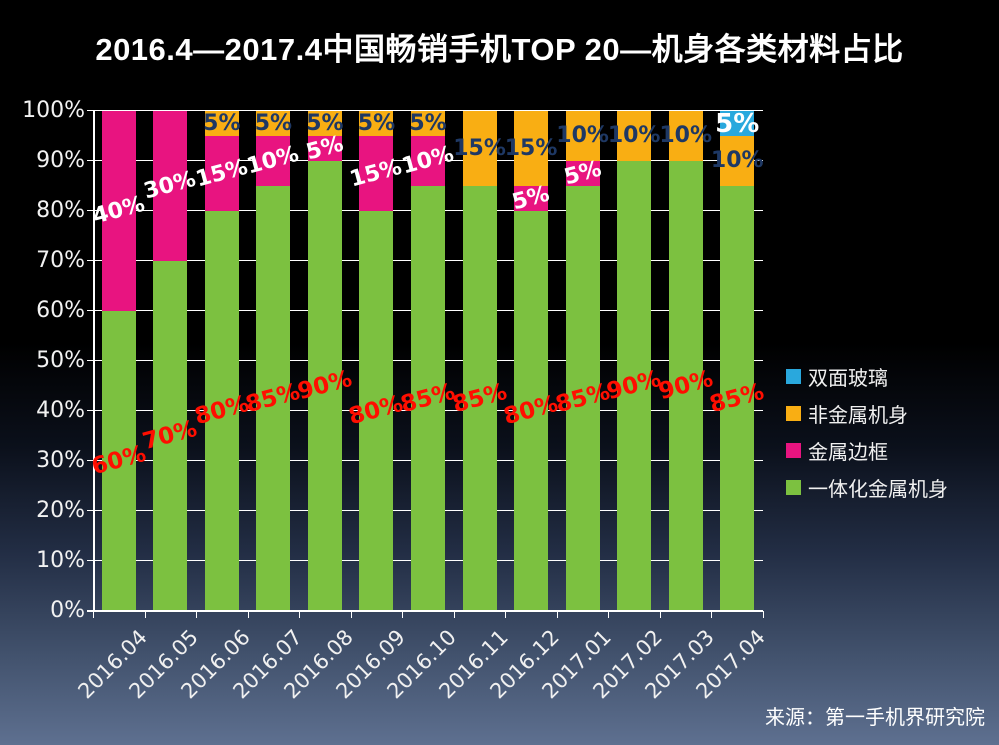 This screenshot has height=745, width=999. What do you see at coordinates (848, 377) in the screenshot?
I see `legend-label: 双面玻璃` at bounding box center [848, 377].